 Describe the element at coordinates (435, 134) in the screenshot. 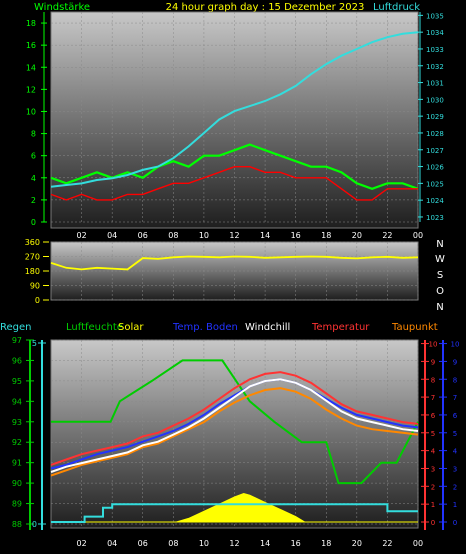

I see `pressure-tick-label: 1028` at that location.